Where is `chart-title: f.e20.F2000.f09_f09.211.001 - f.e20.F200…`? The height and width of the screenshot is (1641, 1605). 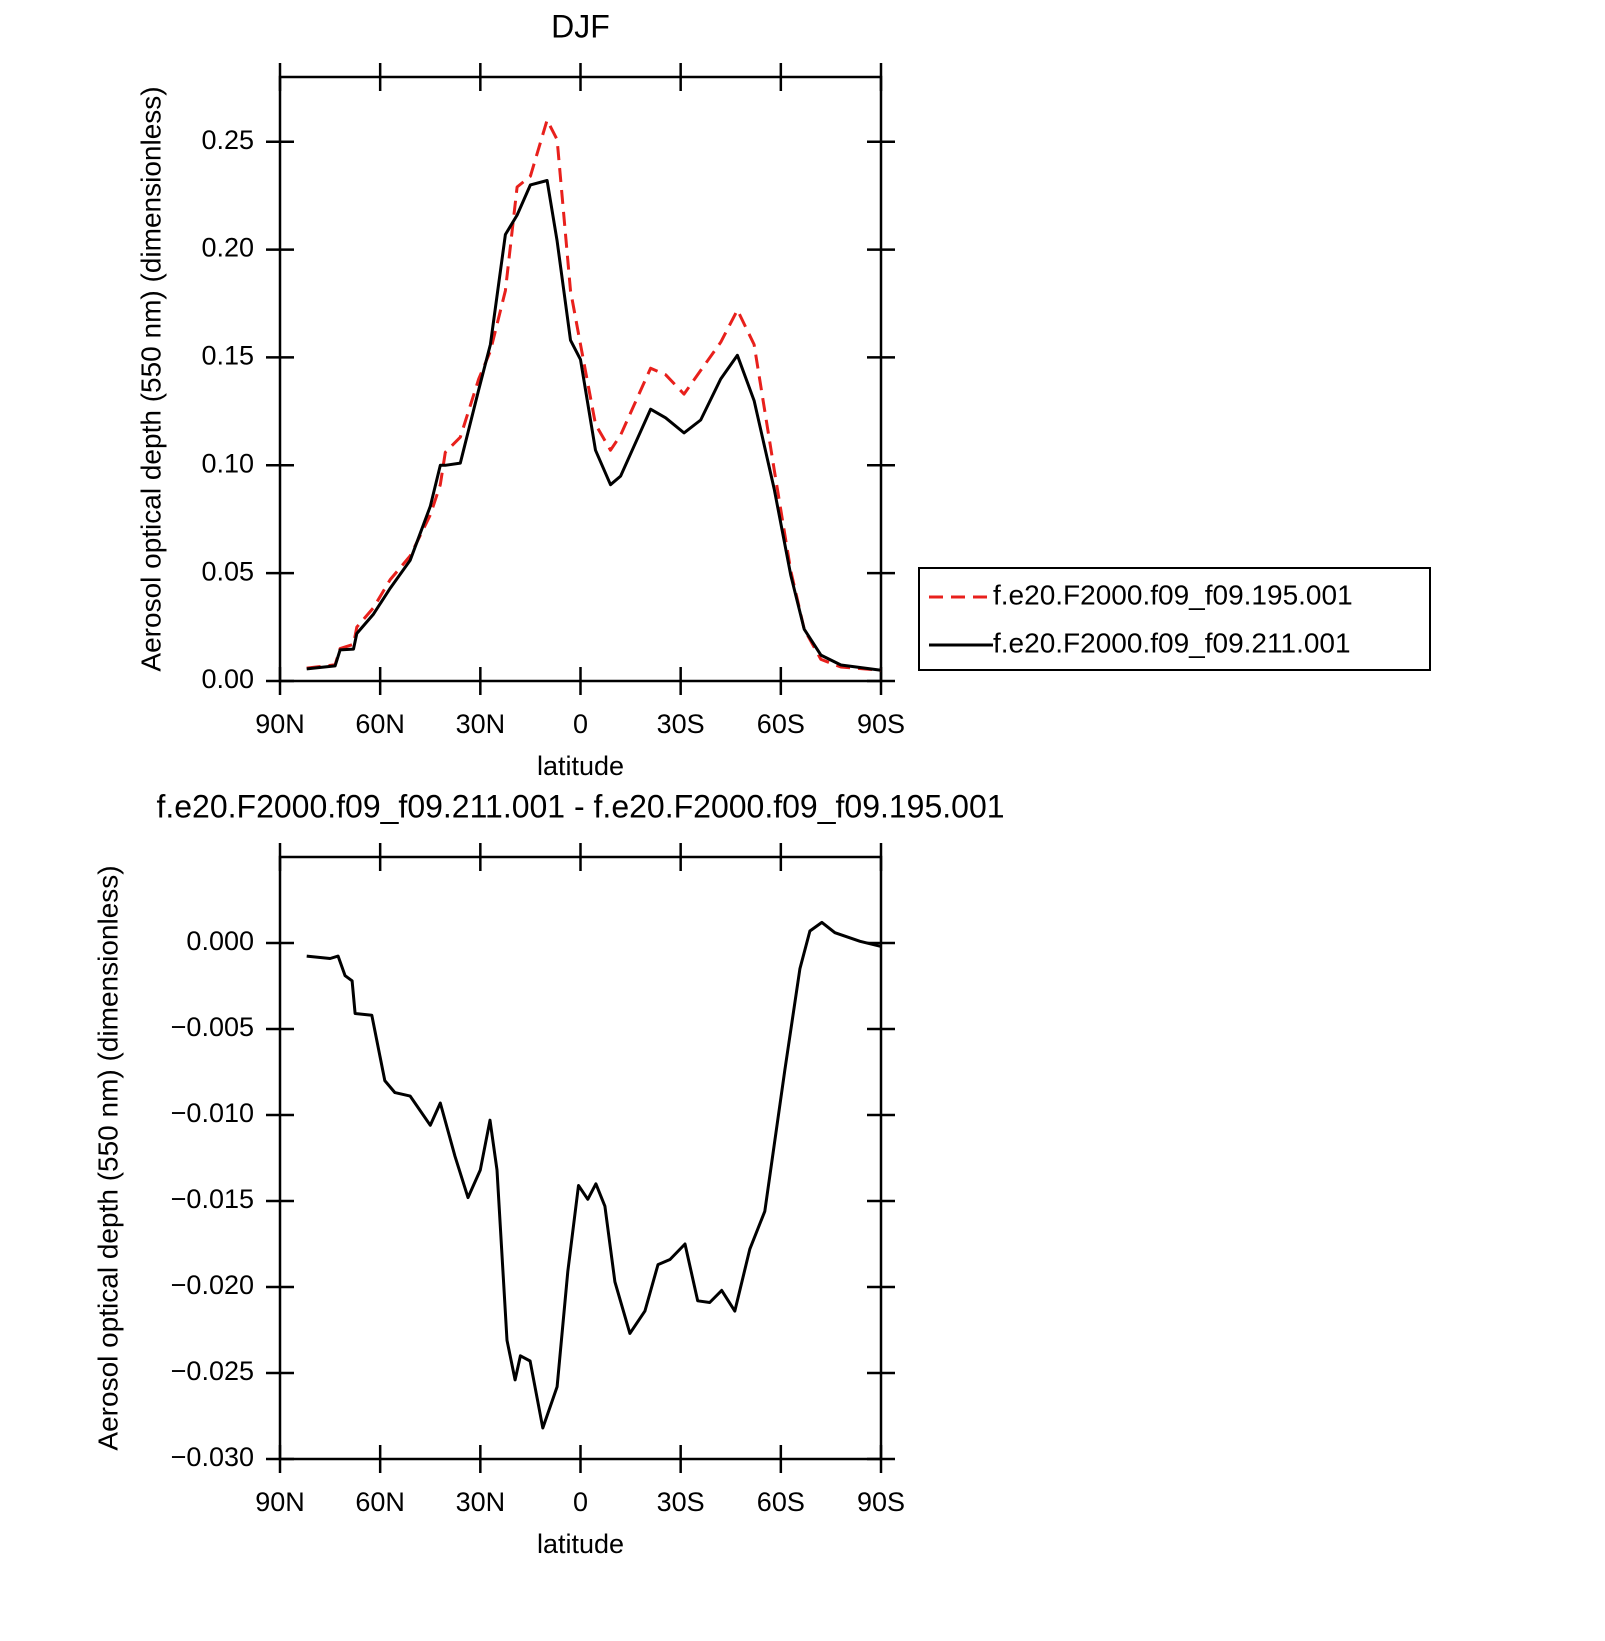 chart-title: f.e20.F2000.f09_f09.211.001 - f.e20.F200… is located at coordinates (580, 806).